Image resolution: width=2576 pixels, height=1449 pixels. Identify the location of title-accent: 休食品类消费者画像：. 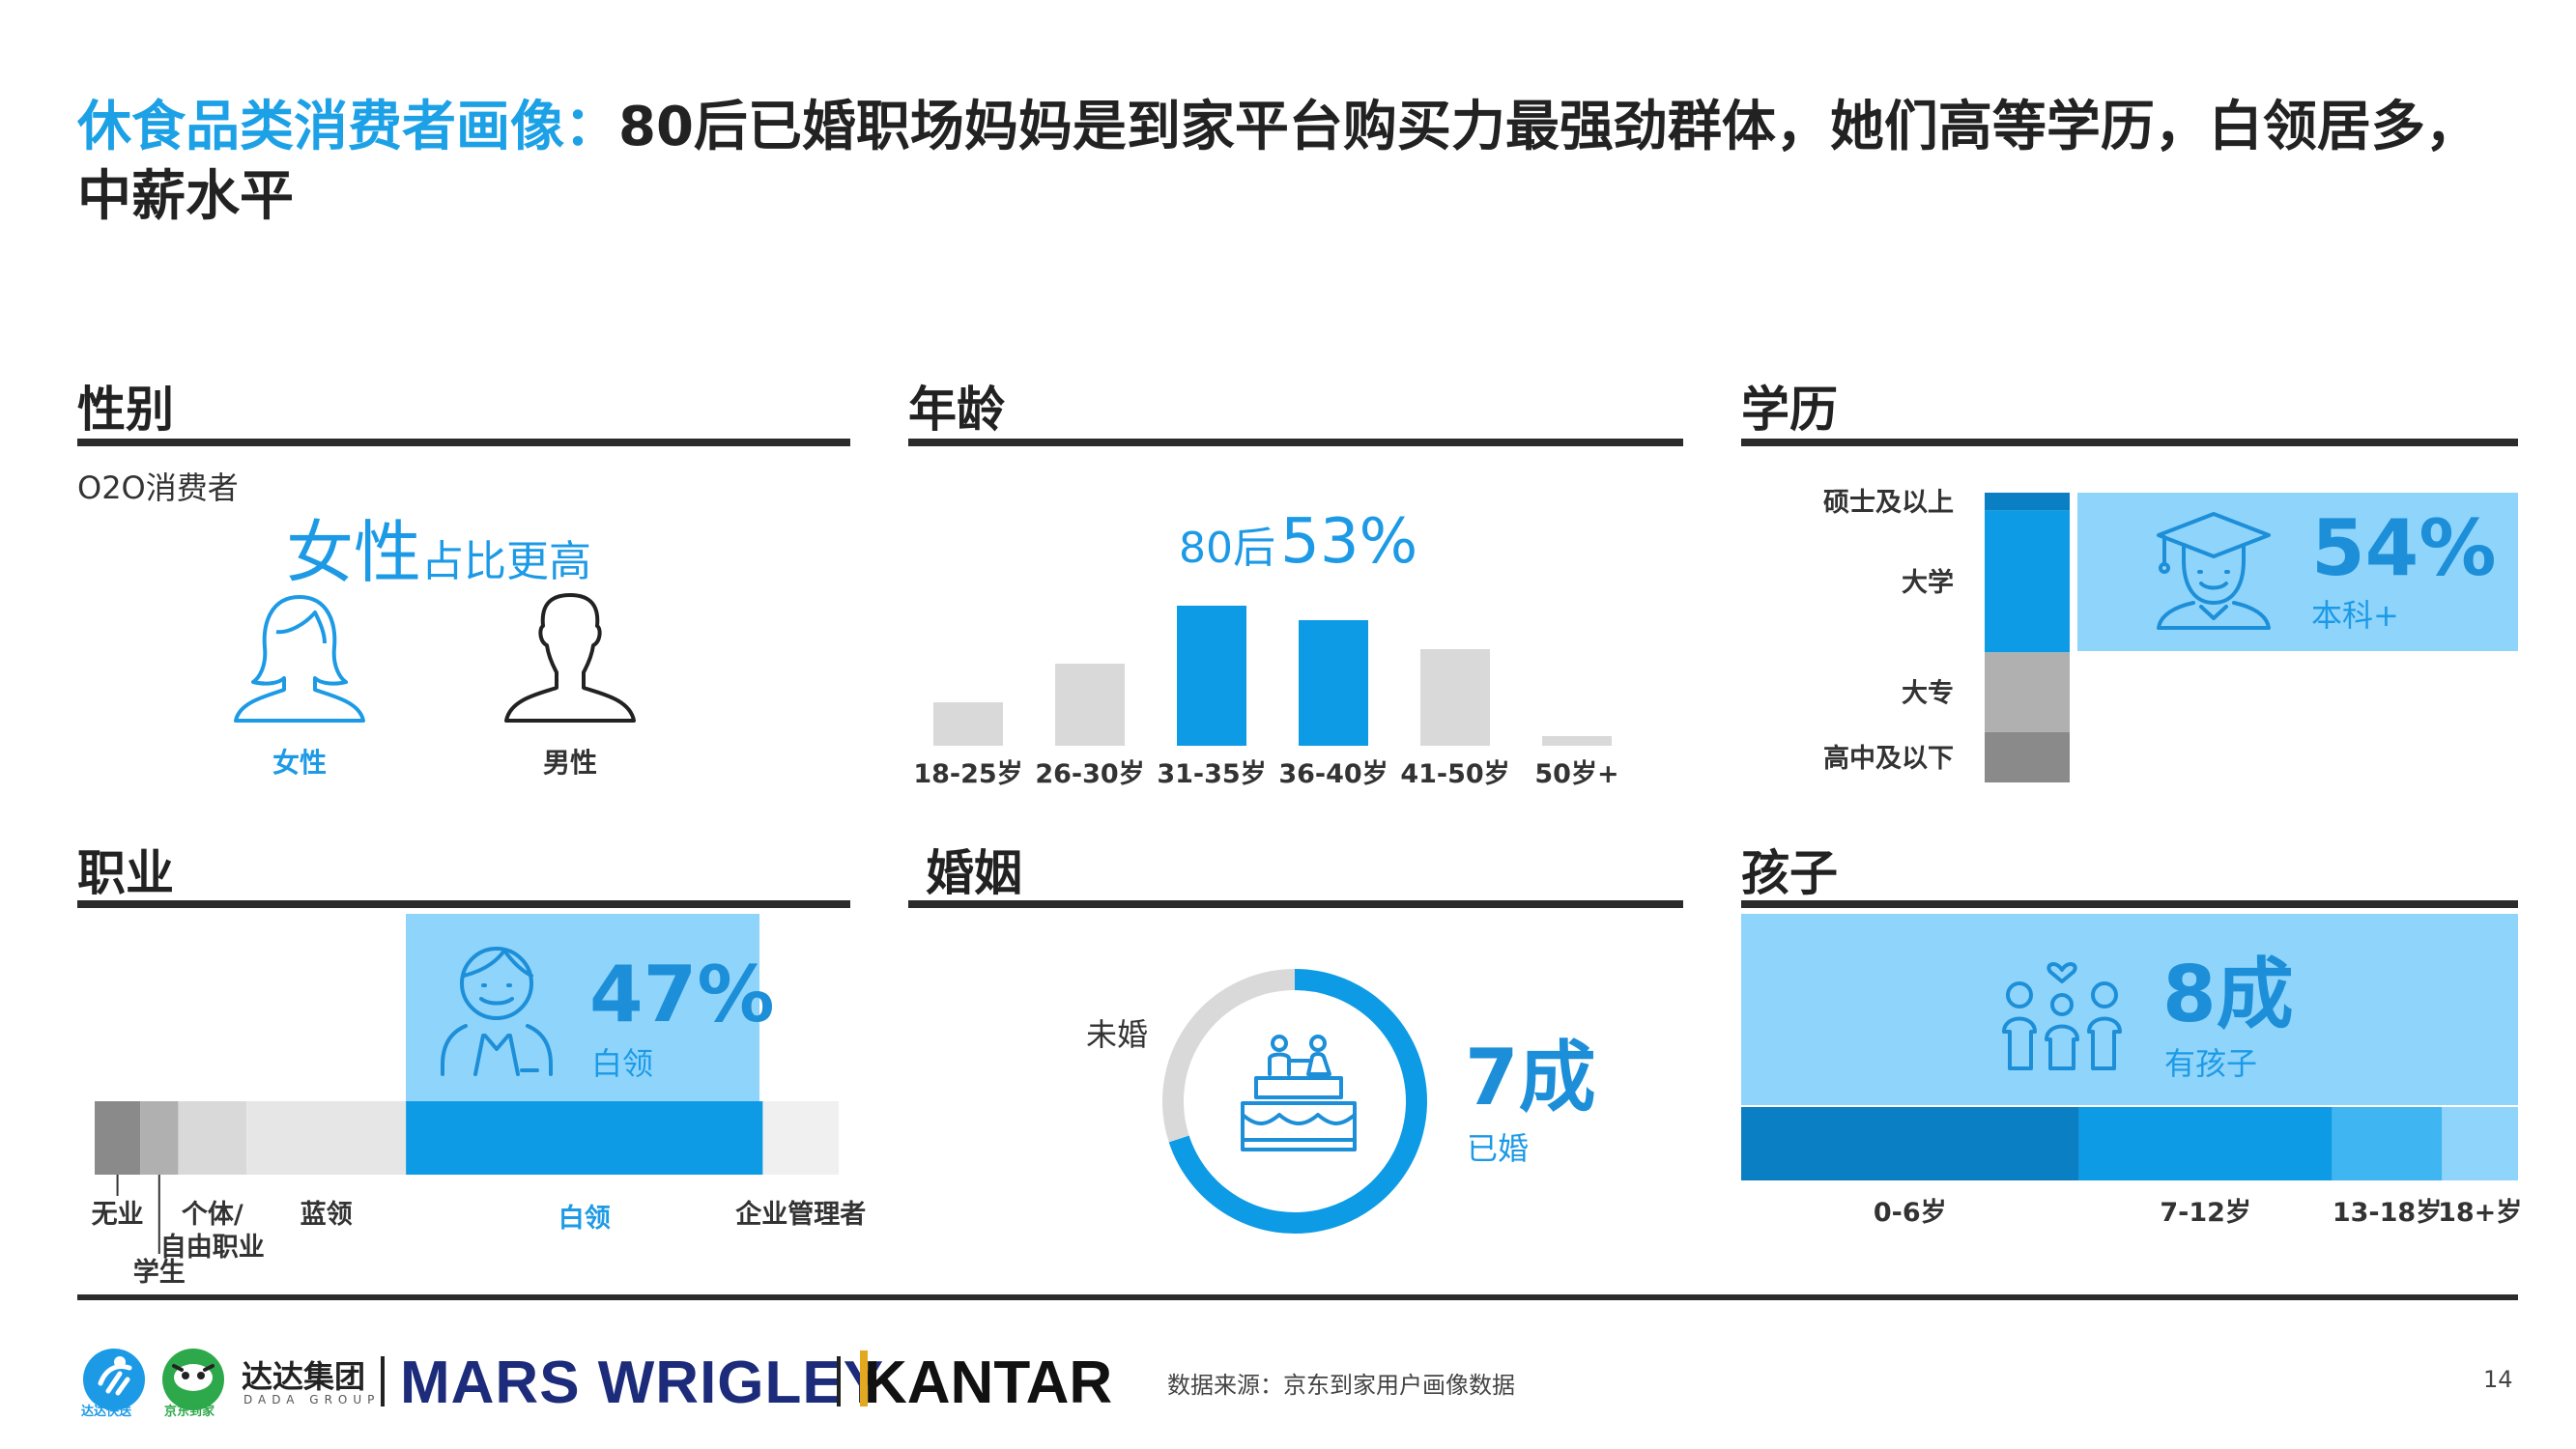
(348, 127).